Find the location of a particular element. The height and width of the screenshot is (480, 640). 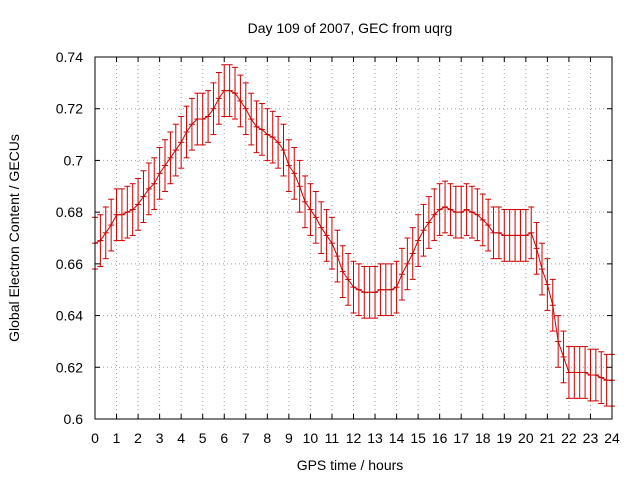

y-tick-label: 0.68 is located at coordinates (69, 212).